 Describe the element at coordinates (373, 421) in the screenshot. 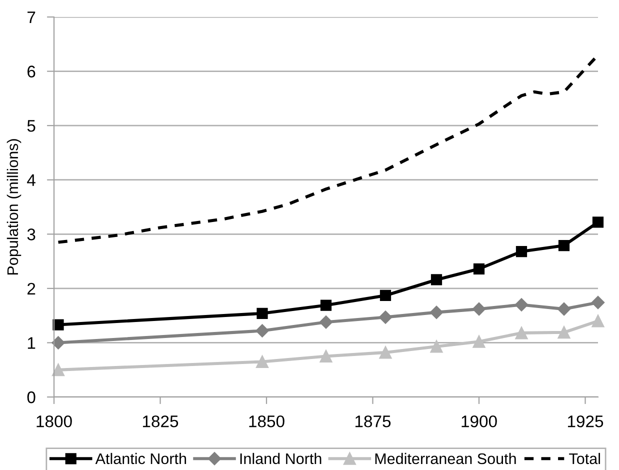

I see `x-tick-label: 1875` at that location.